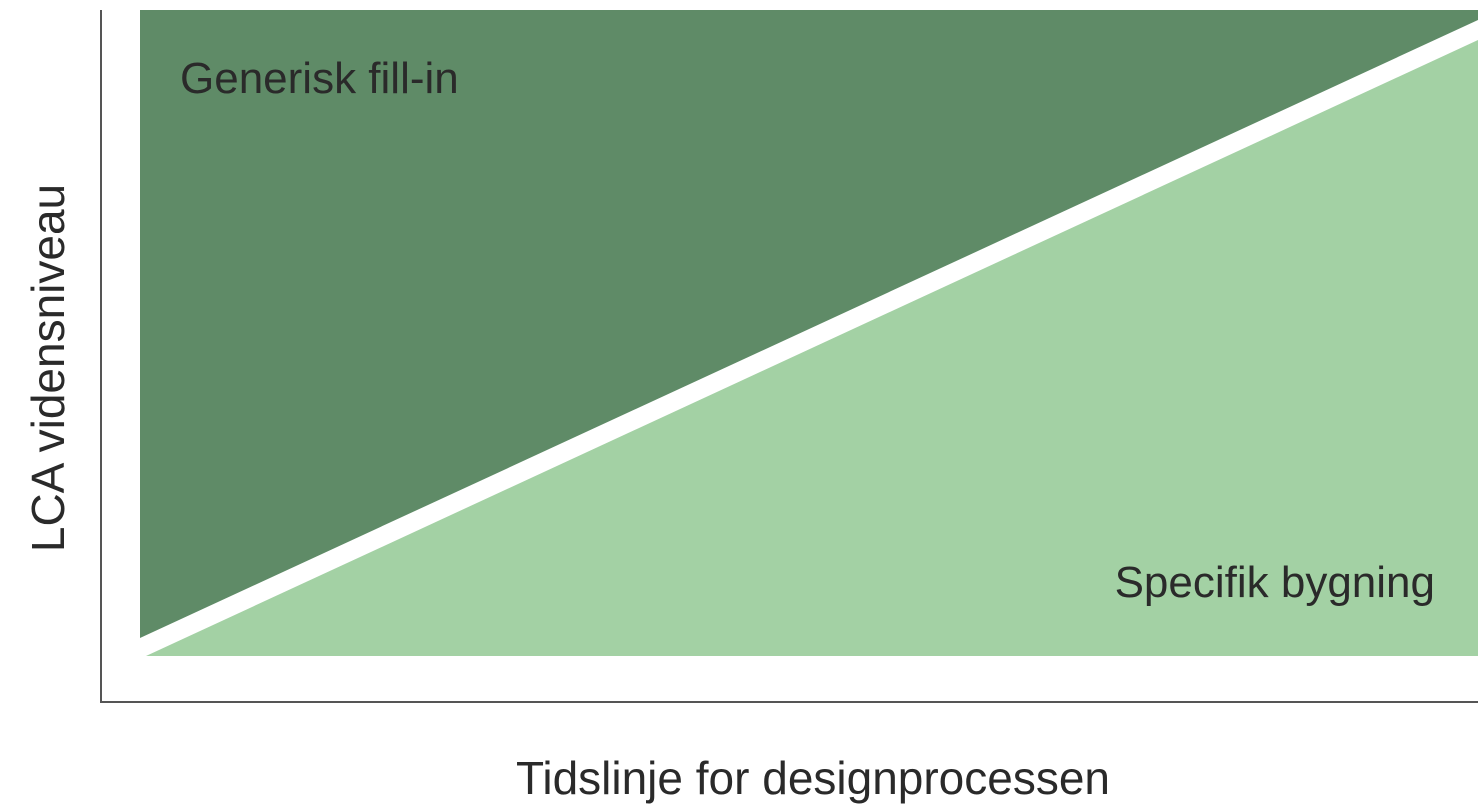 This screenshot has height=808, width=1478. I want to click on generic-fill-in-label: Generisk fill-in, so click(319, 78).